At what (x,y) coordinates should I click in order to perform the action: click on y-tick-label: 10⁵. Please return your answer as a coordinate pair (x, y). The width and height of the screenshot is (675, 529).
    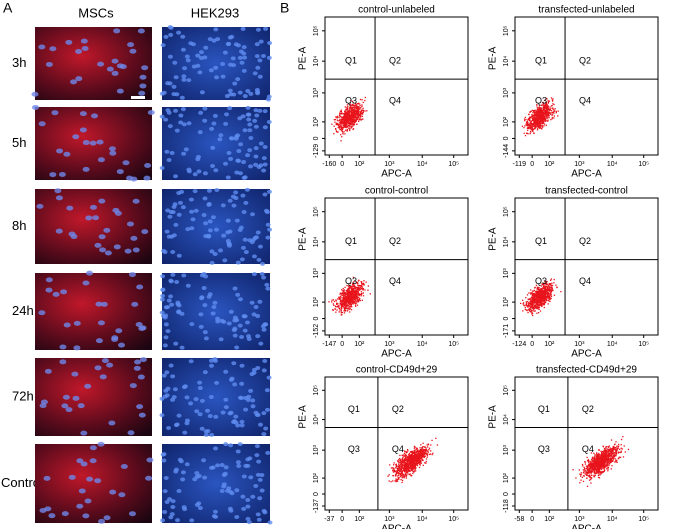
    Looking at the image, I should click on (316, 30).